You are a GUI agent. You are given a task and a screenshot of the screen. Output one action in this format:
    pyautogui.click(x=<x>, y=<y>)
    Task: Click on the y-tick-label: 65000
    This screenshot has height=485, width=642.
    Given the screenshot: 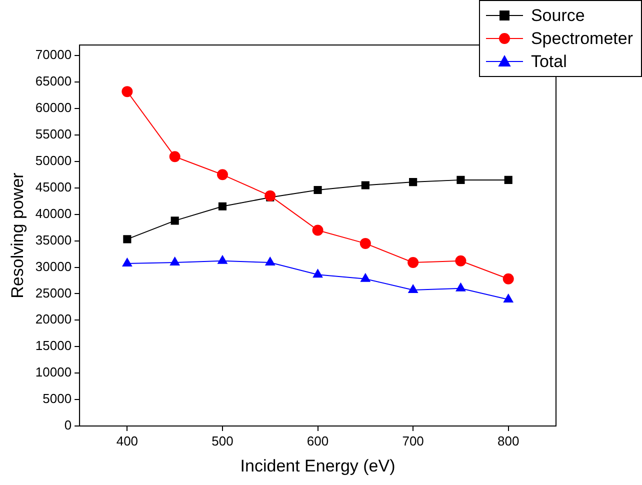 What is the action you would take?
    pyautogui.click(x=53, y=81)
    